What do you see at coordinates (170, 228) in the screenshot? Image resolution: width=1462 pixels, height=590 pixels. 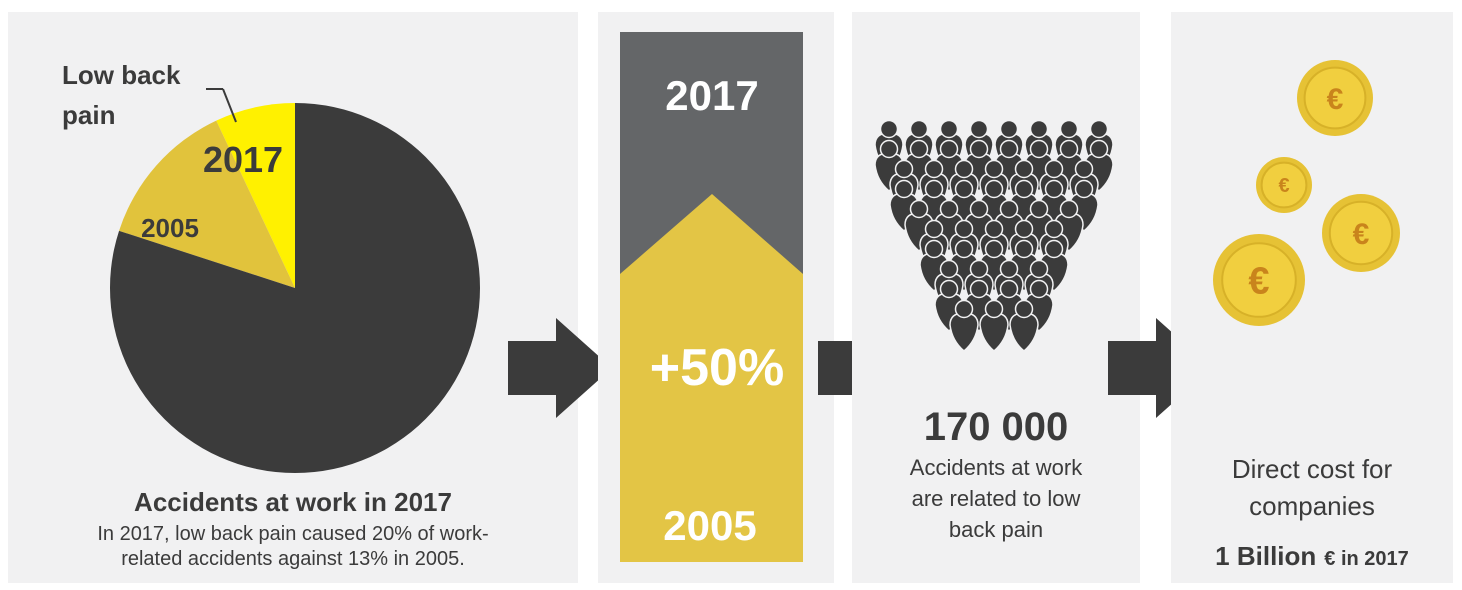 I see `slice-label-2005: 2005` at bounding box center [170, 228].